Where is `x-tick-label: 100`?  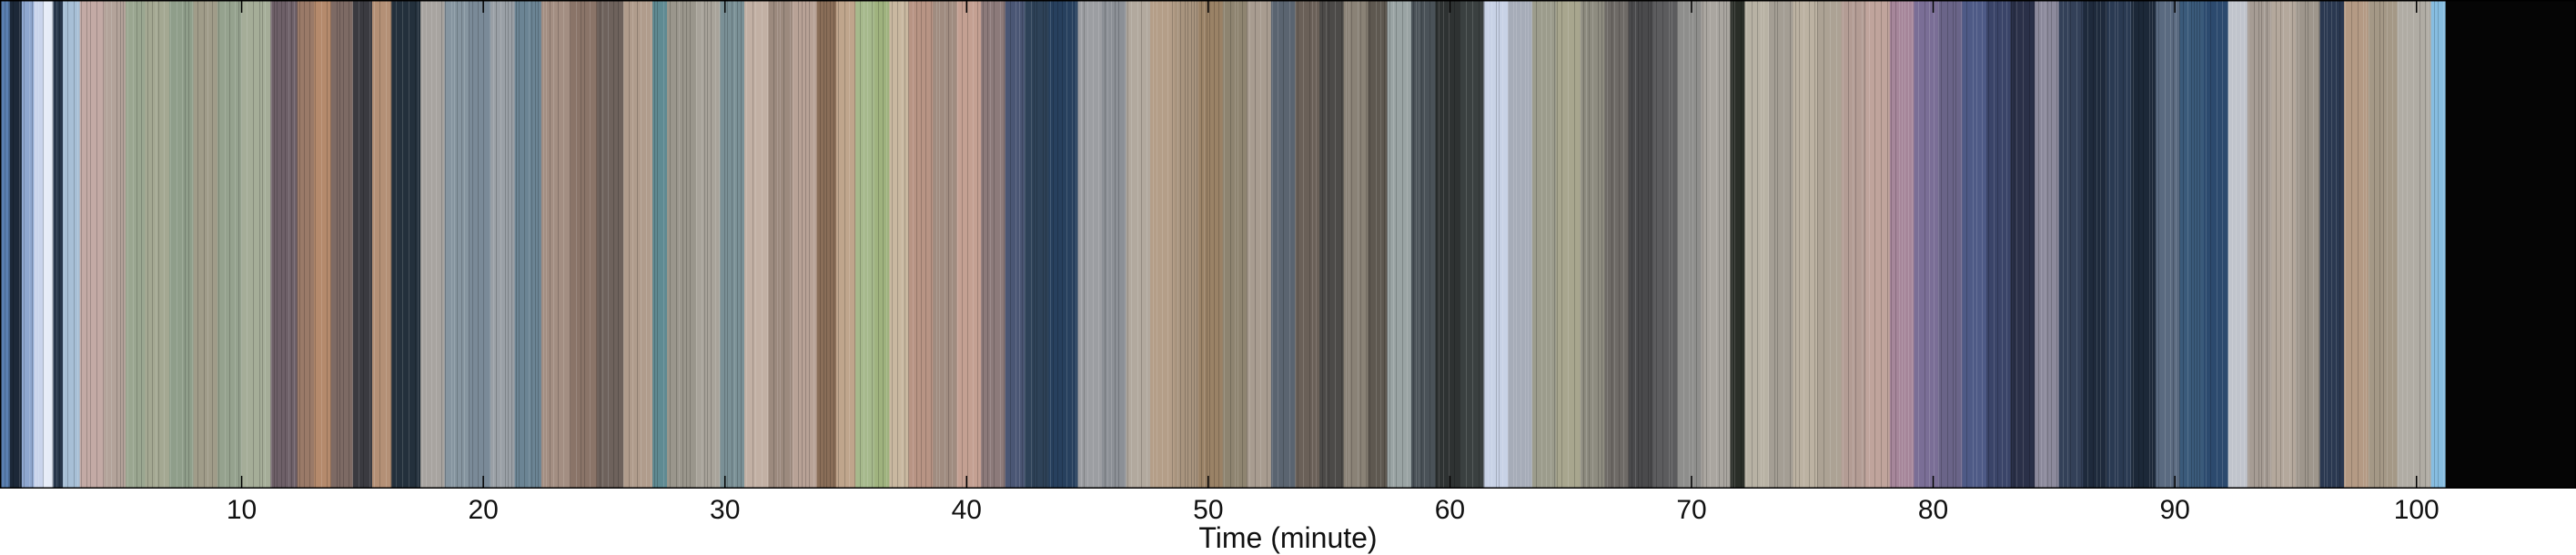
x-tick-label: 100 is located at coordinates (2417, 510).